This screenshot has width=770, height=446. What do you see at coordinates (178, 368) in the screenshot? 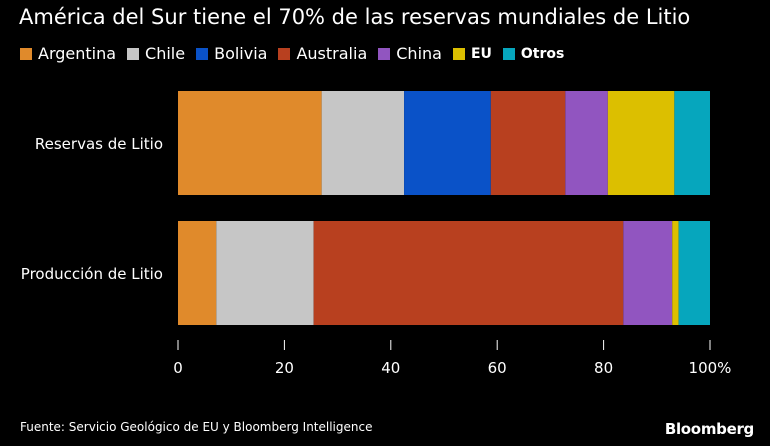
I see `x-tick-label: 0` at bounding box center [178, 368].